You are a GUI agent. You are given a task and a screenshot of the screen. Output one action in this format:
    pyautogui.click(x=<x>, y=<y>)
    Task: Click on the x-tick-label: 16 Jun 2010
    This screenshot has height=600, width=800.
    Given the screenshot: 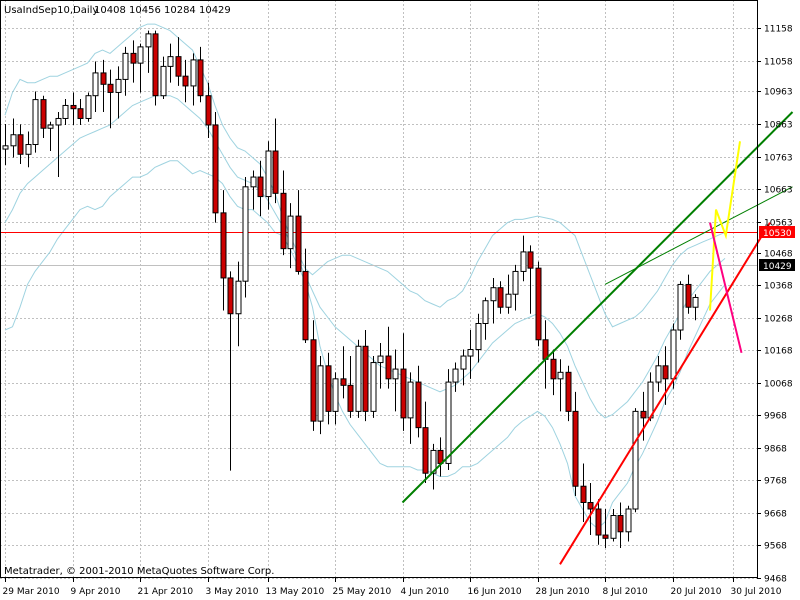 What is the action you would take?
    pyautogui.click(x=495, y=592)
    